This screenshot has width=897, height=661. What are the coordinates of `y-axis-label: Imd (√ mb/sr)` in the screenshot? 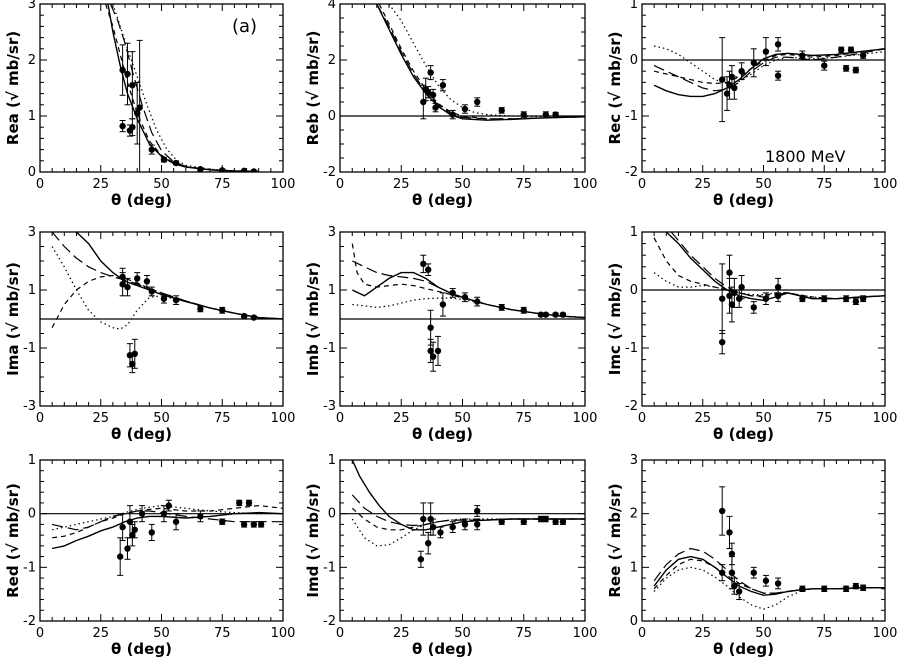 It's located at (313, 540).